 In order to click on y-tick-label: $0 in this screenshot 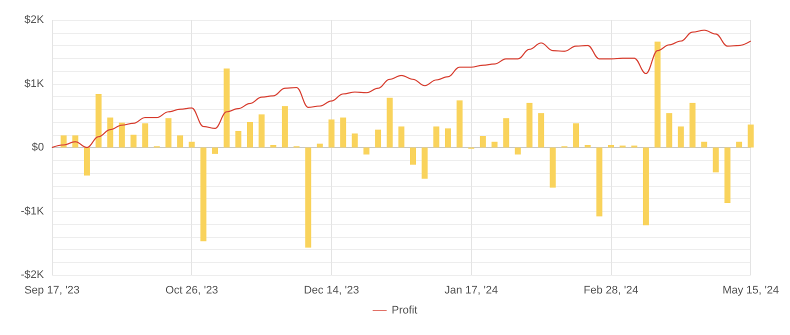, I will do `click(38, 148)`.